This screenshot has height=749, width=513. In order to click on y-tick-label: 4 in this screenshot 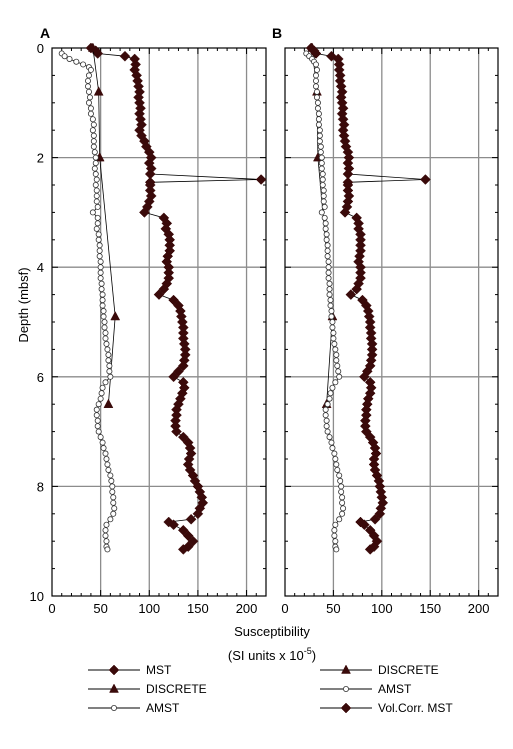, I will do `click(40, 267)`.